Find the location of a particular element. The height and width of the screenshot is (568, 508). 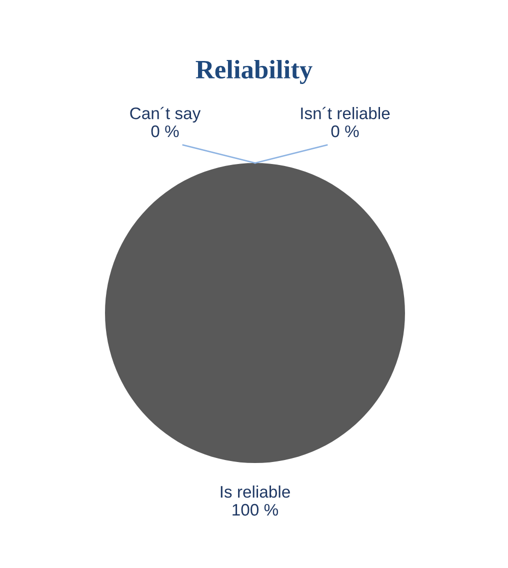

category-label: Isn´t reliable is located at coordinates (345, 113).